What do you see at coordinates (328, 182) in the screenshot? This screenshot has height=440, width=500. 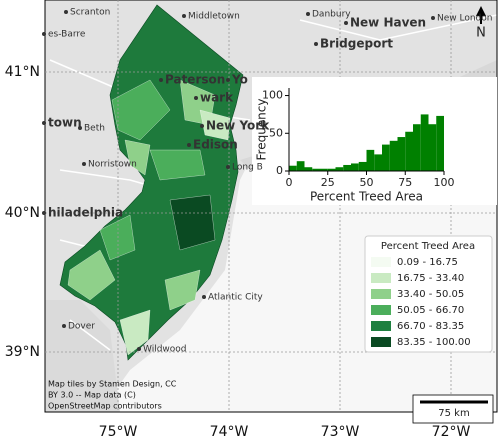 I see `x-tick-label: 25` at bounding box center [328, 182].